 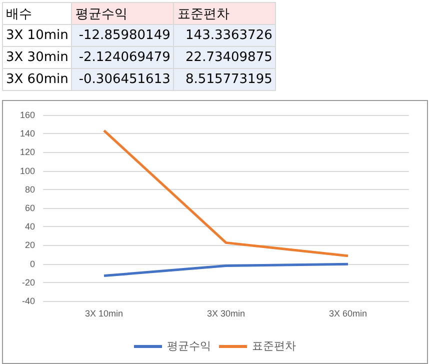 What do you see at coordinates (123, 13) in the screenshot?
I see `text: 평균수익` at bounding box center [123, 13].